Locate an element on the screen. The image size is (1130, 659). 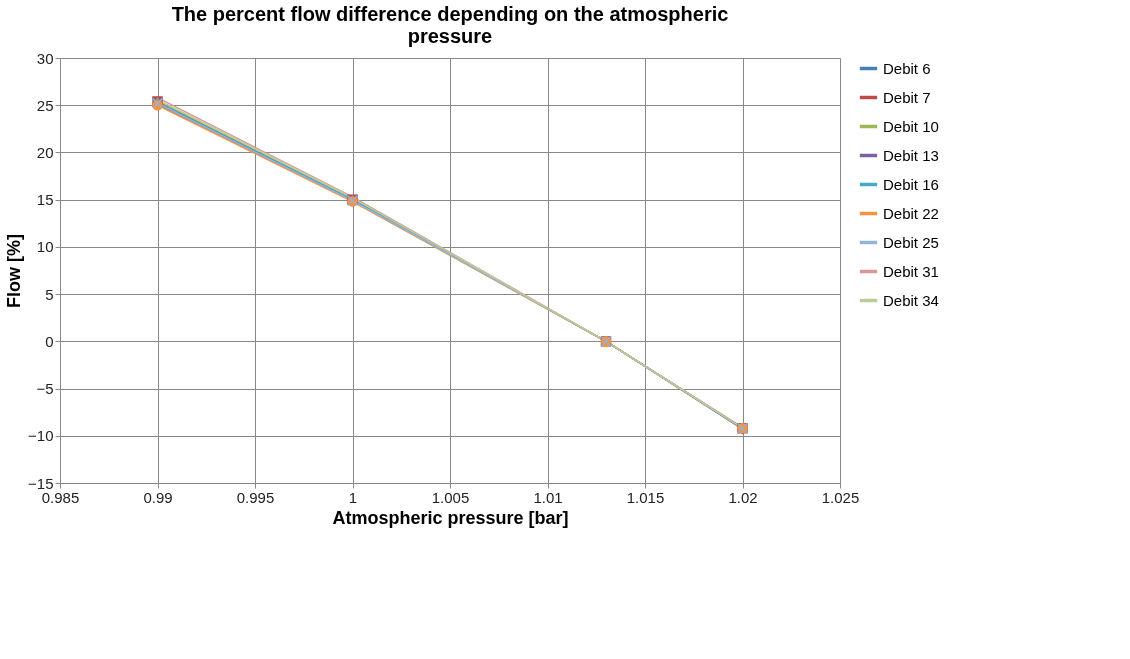
legend-label: Debit 16 is located at coordinates (911, 184).